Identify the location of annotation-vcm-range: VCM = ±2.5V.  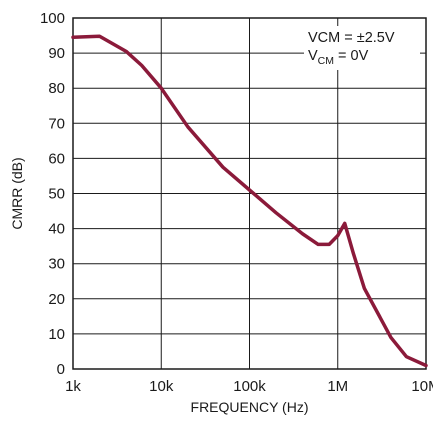
(351, 38).